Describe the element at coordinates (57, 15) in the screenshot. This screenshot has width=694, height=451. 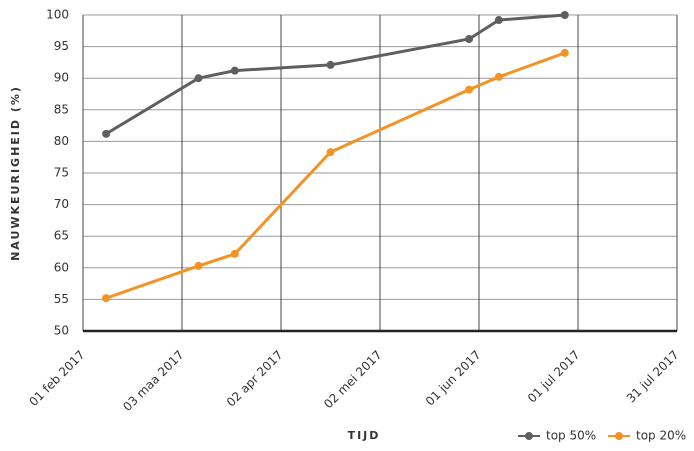
I see `y-tick-label: 100` at that location.